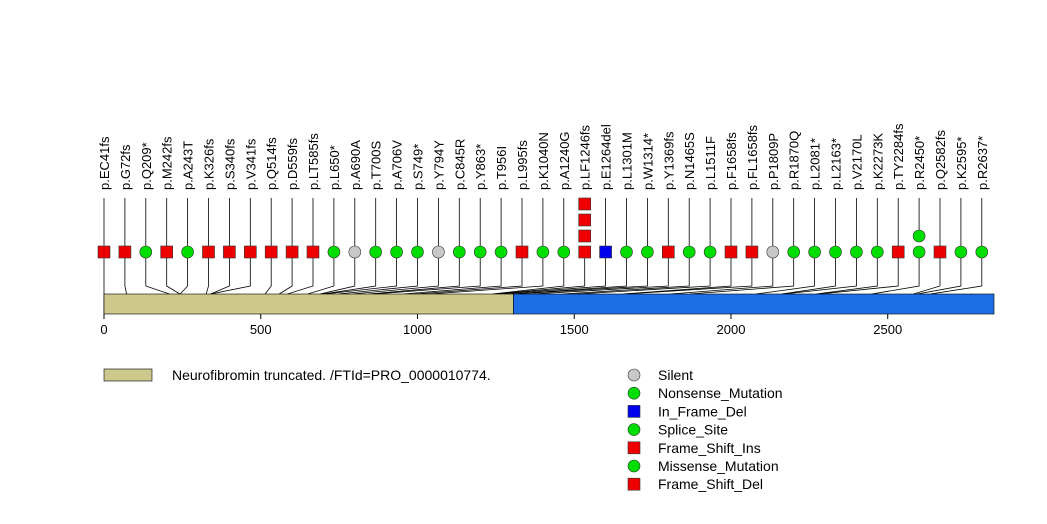  Describe the element at coordinates (961, 252) in the screenshot. I see `mutation-marker-p-k2595--0` at that location.